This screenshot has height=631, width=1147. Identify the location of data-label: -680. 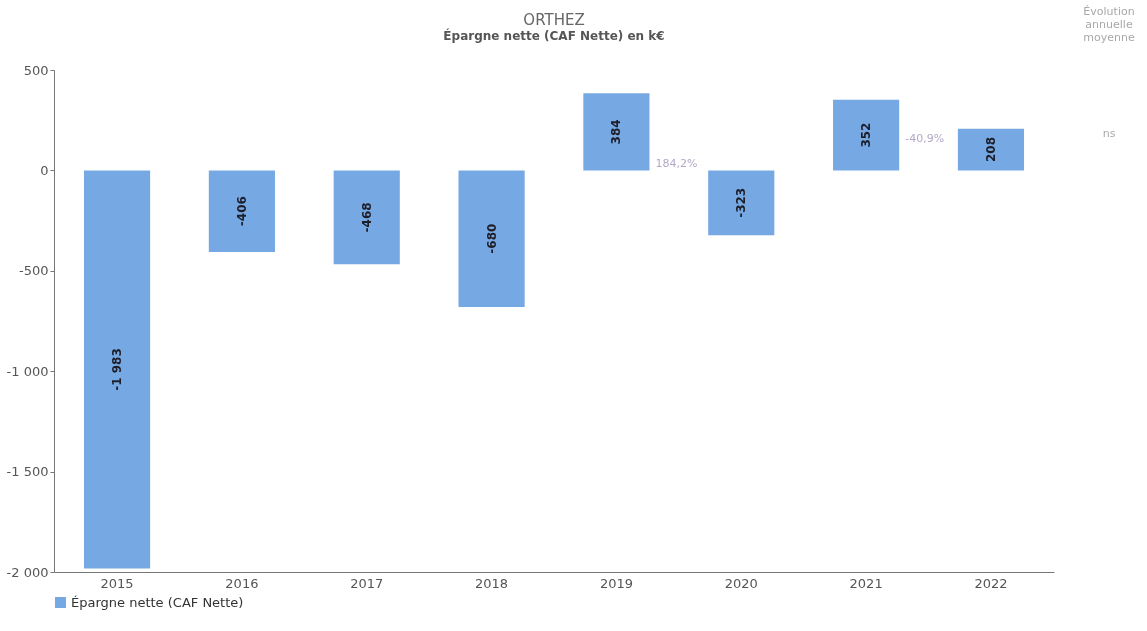
(491, 238).